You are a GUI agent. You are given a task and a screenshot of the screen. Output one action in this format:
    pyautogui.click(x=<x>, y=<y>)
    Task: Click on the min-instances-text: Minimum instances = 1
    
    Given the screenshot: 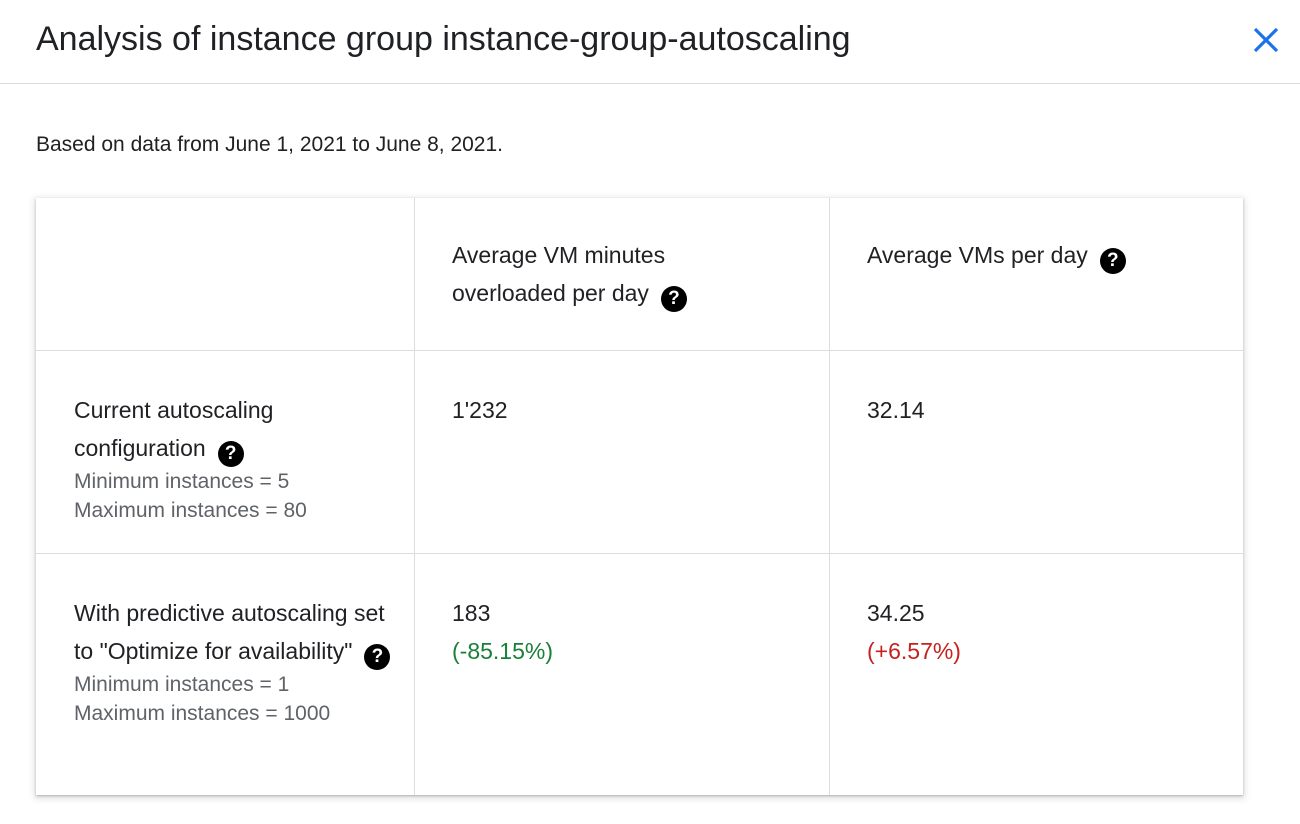 What is the action you would take?
    pyautogui.click(x=182, y=684)
    